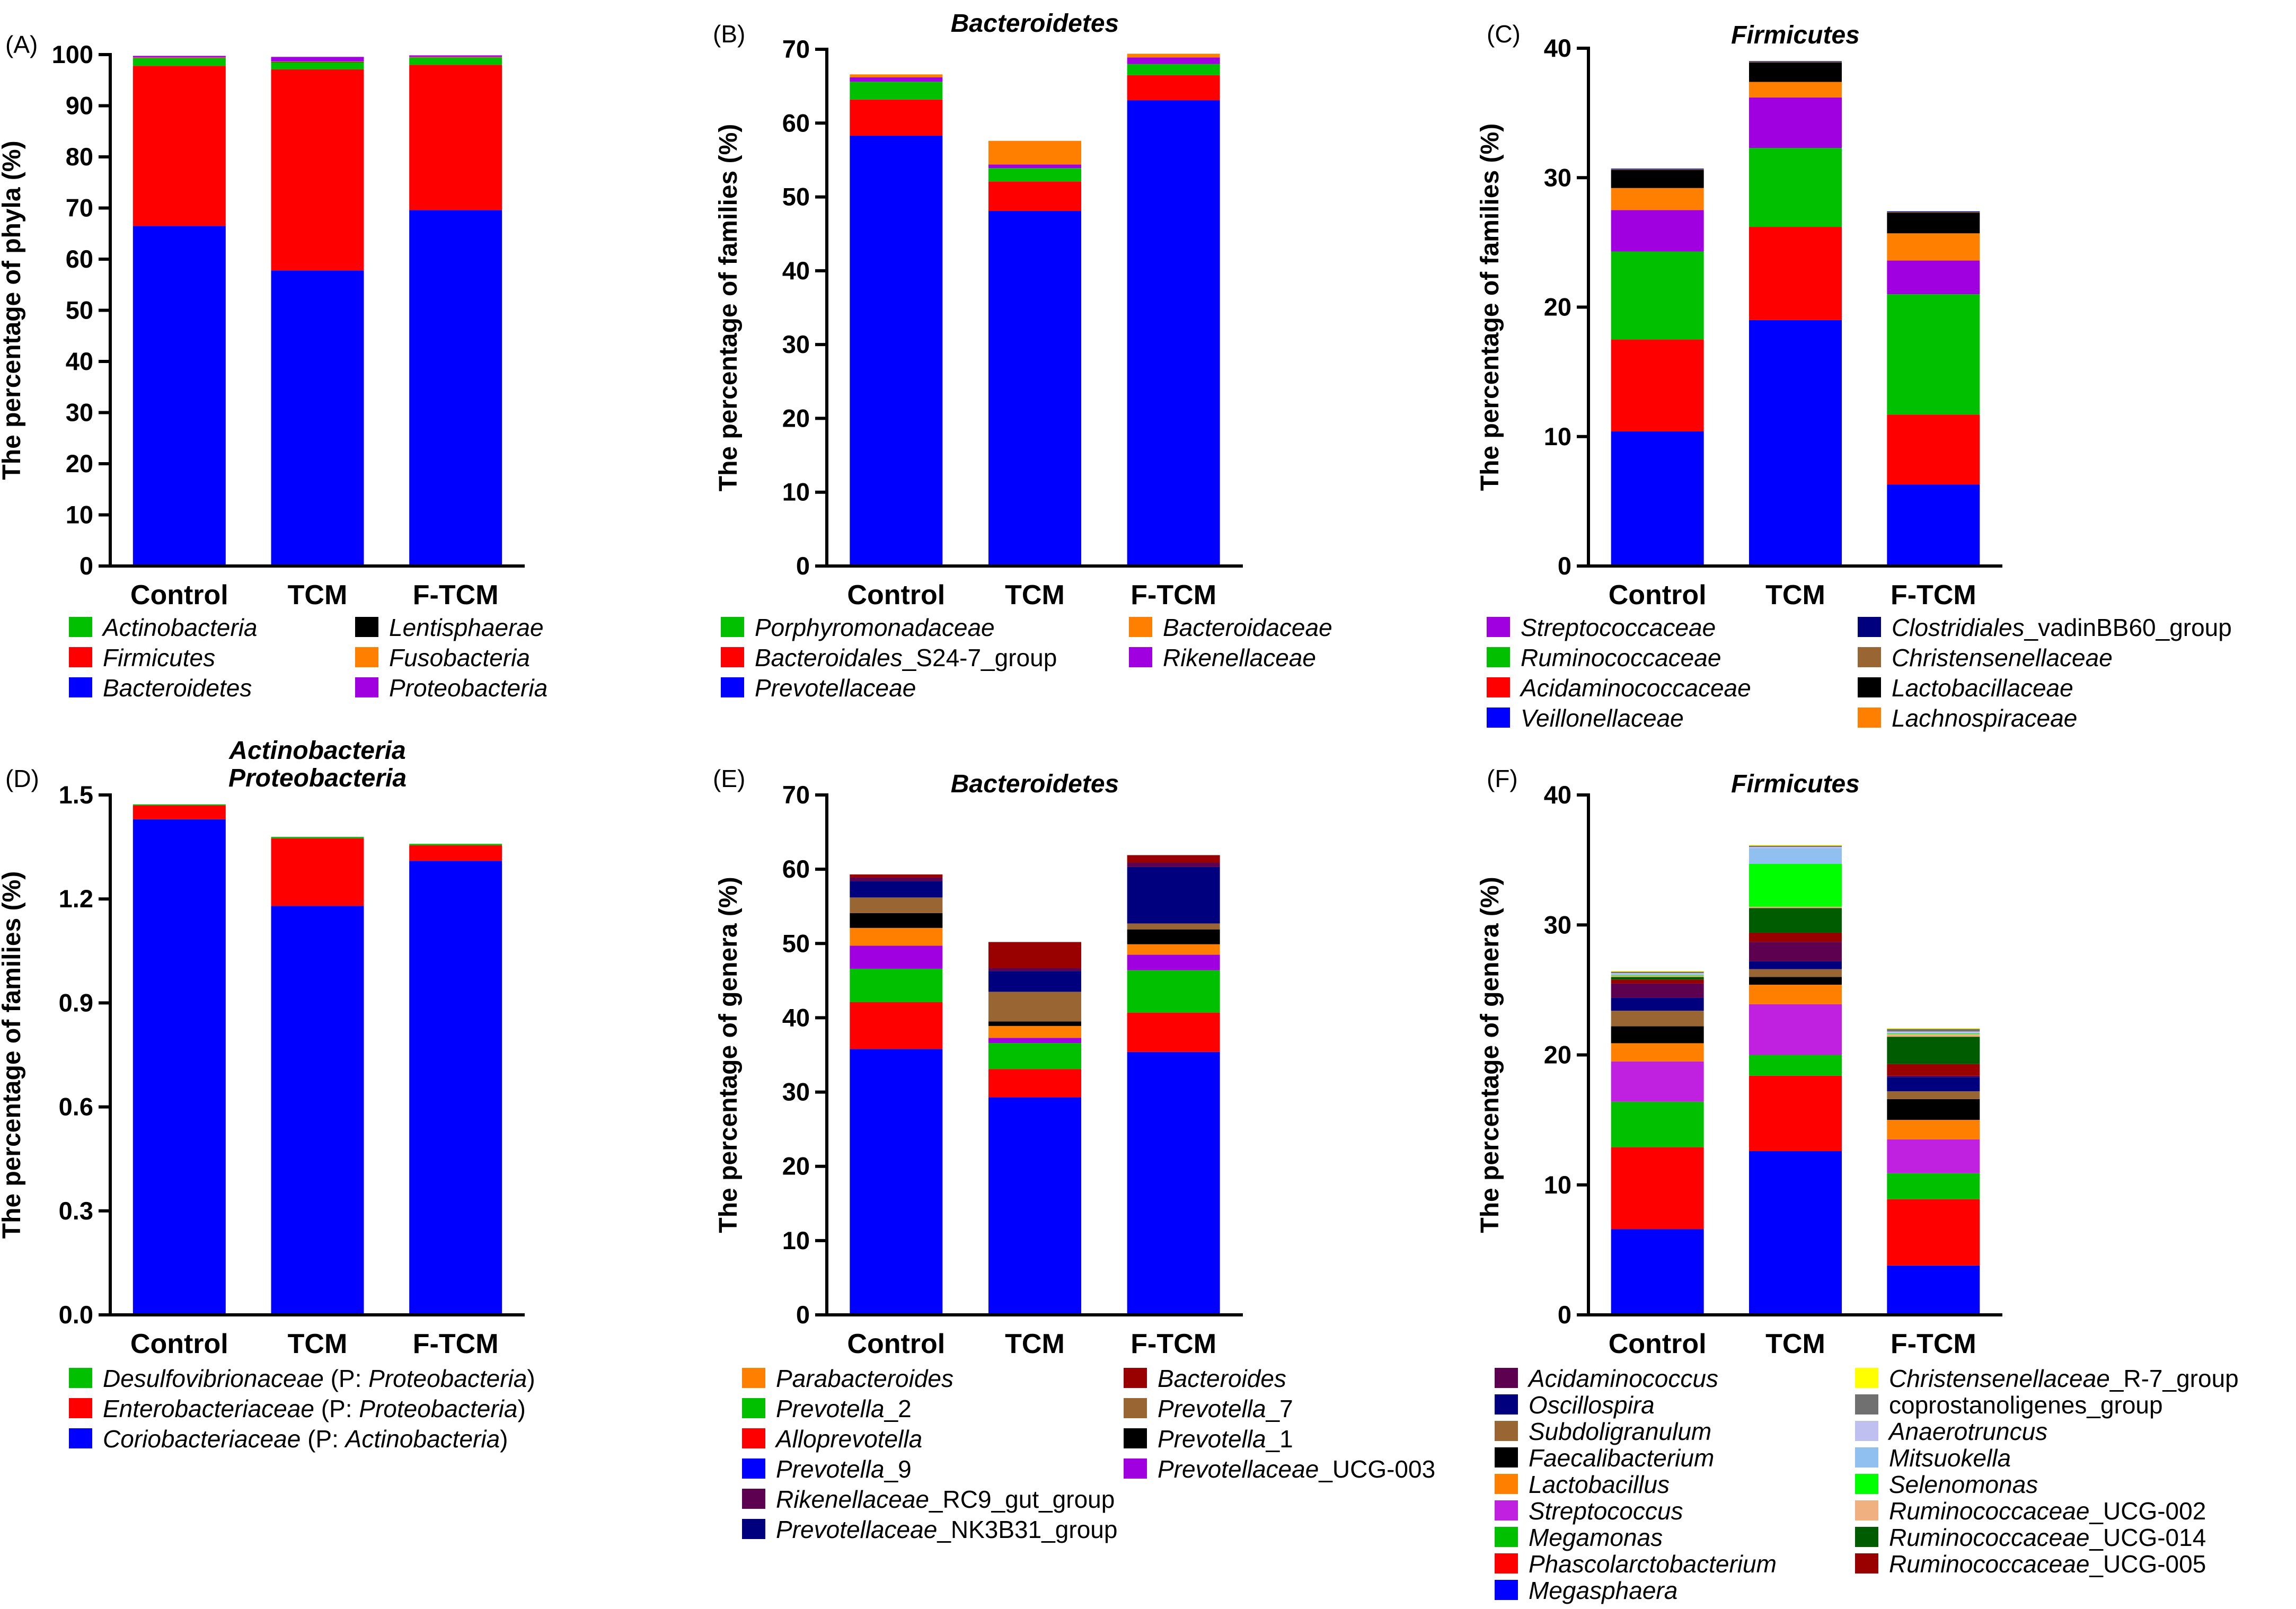 This screenshot has height=1609, width=2296. Describe the element at coordinates (1934, 1084) in the screenshot. I see `bar-segment-oscillospira-f-tcm` at that location.